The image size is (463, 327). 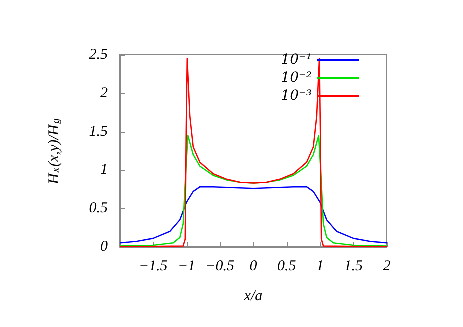 What do you see at coordinates (253, 215) in the screenshot?
I see `line-series` at bounding box center [253, 215].